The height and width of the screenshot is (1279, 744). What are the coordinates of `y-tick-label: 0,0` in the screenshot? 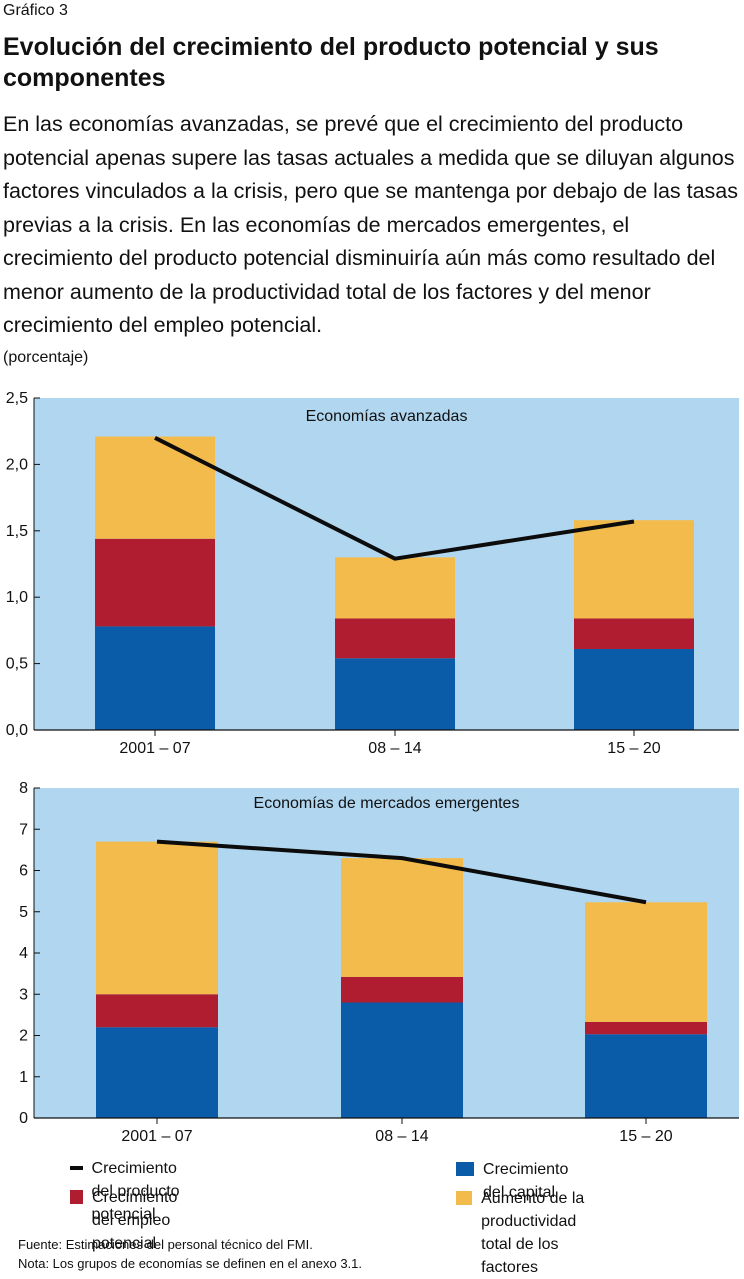 It's located at (17, 730).